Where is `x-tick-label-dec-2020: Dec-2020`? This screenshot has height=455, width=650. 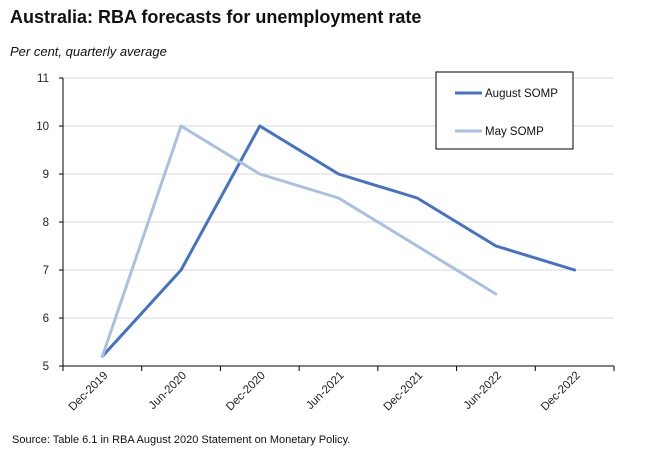 x-tick-label-dec-2020: Dec-2020 is located at coordinates (246, 392).